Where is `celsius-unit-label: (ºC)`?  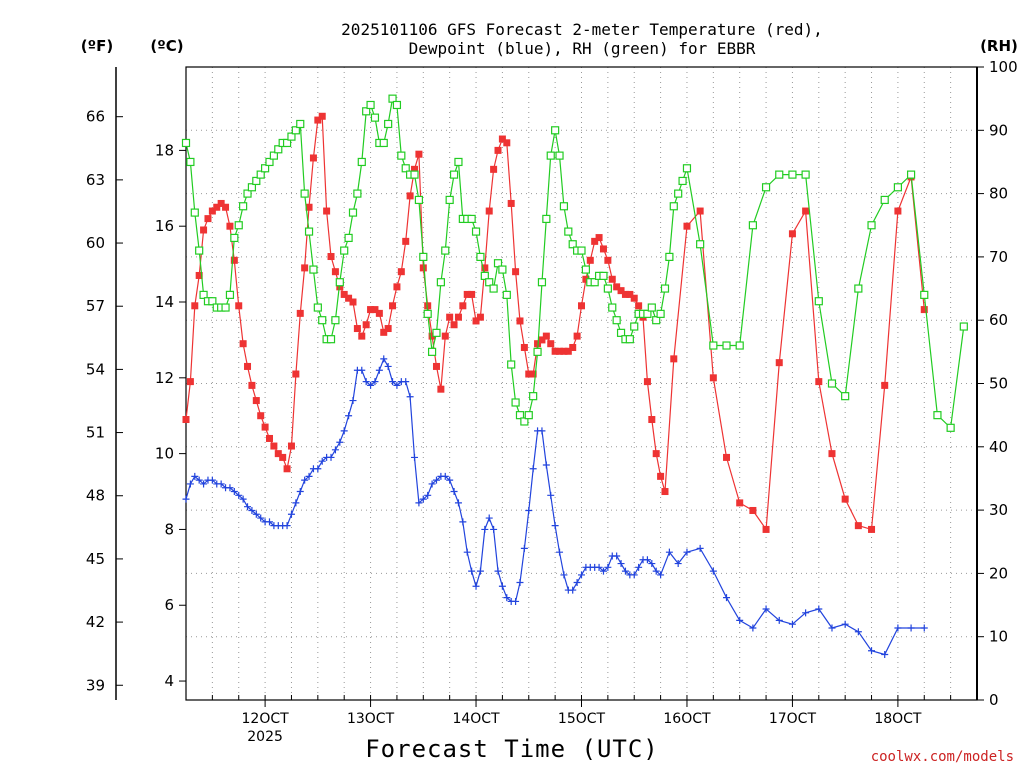
celsius-unit-label: (ºC) is located at coordinates (166, 46).